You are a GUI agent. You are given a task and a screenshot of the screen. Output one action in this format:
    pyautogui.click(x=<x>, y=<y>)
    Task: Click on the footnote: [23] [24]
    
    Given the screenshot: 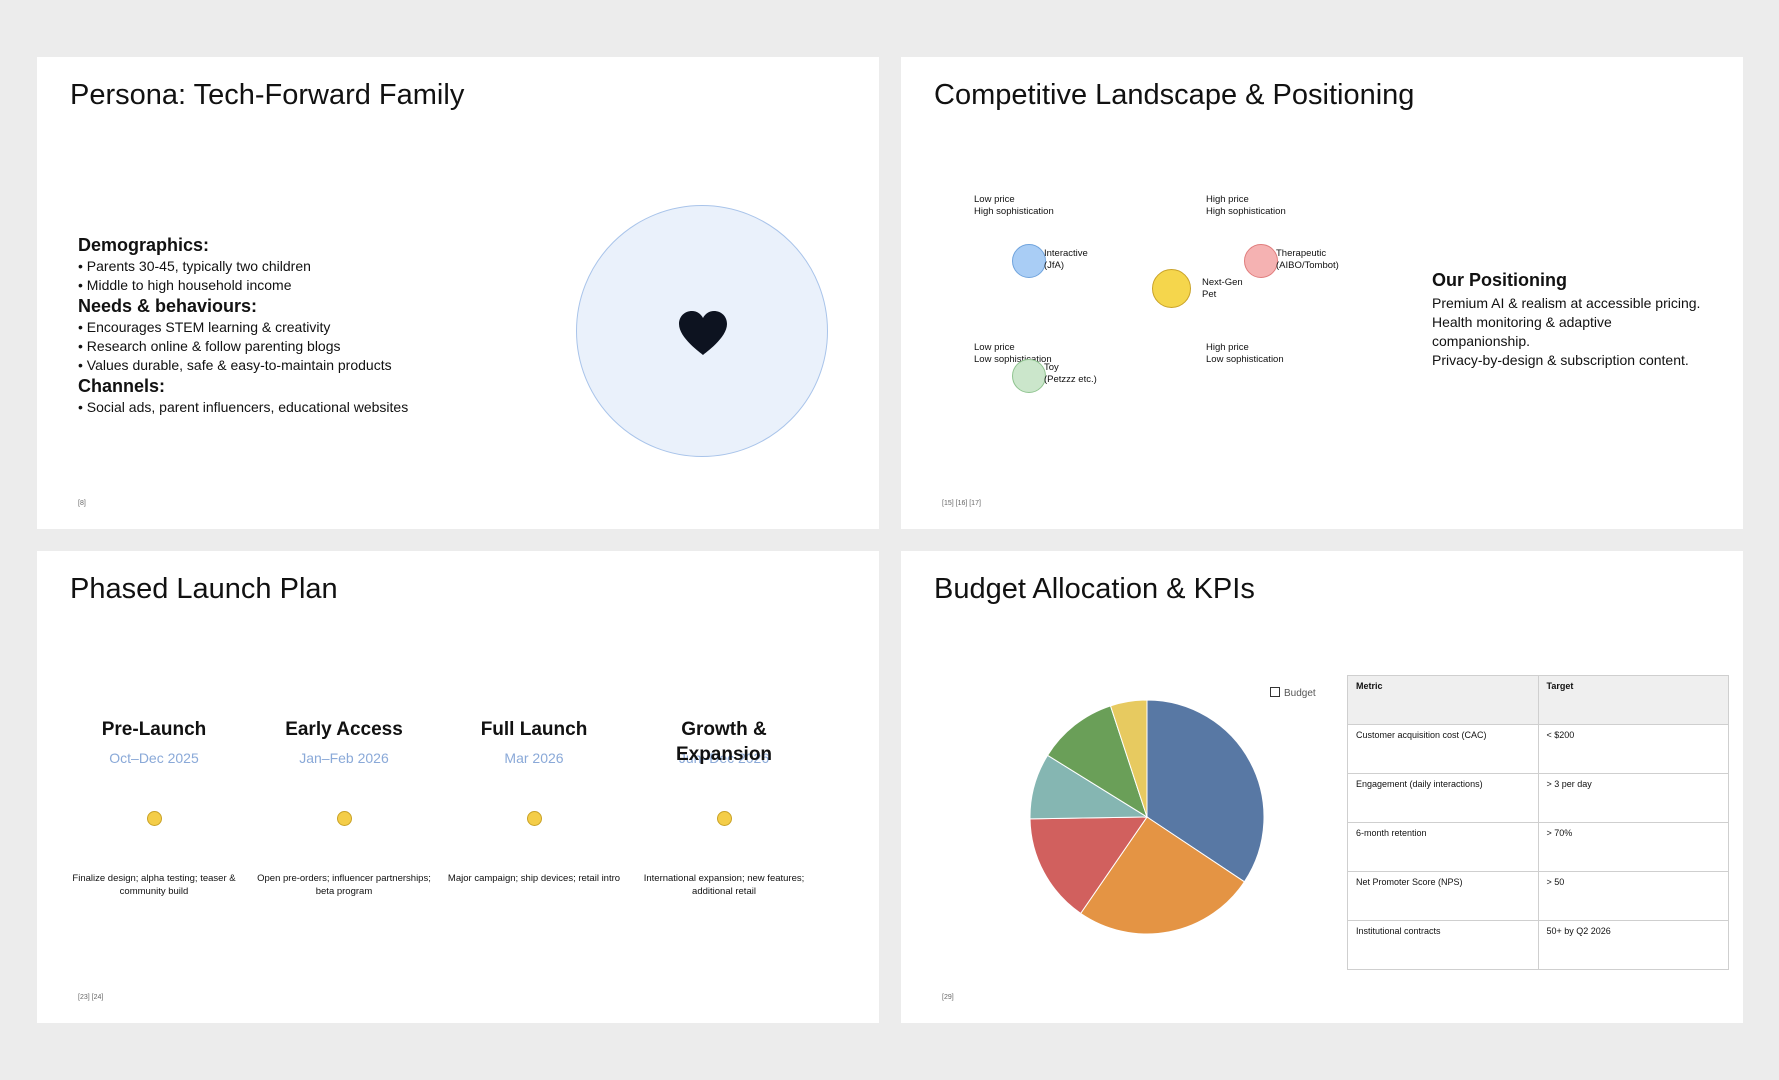 What is the action you would take?
    pyautogui.click(x=91, y=997)
    